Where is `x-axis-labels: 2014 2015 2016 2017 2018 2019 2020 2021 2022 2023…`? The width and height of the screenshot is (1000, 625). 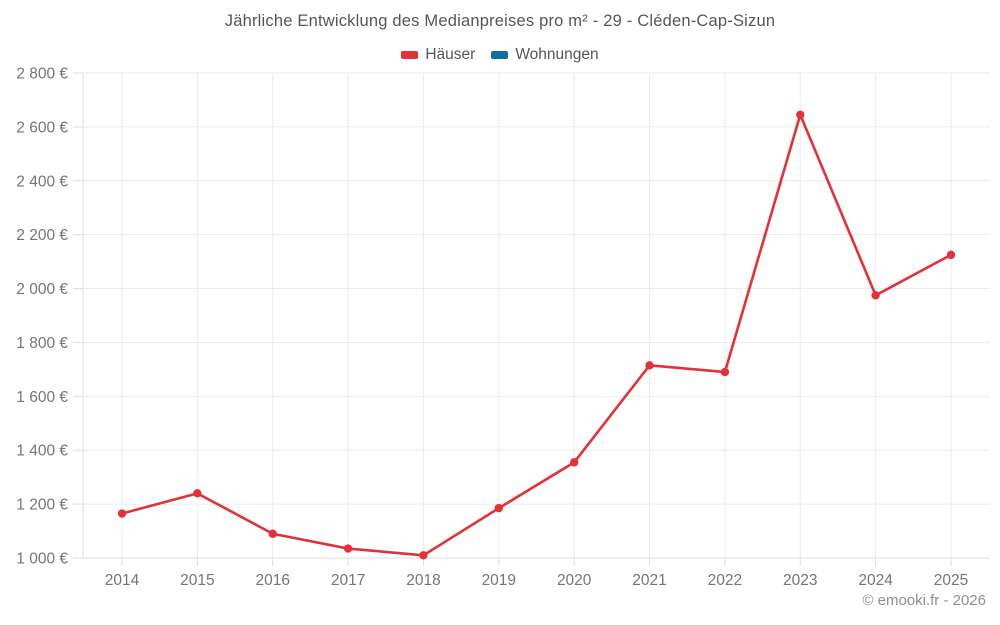 x-axis-labels: 2014 2015 2016 2017 2018 2019 2020 2021 2022 2023… is located at coordinates (536, 580).